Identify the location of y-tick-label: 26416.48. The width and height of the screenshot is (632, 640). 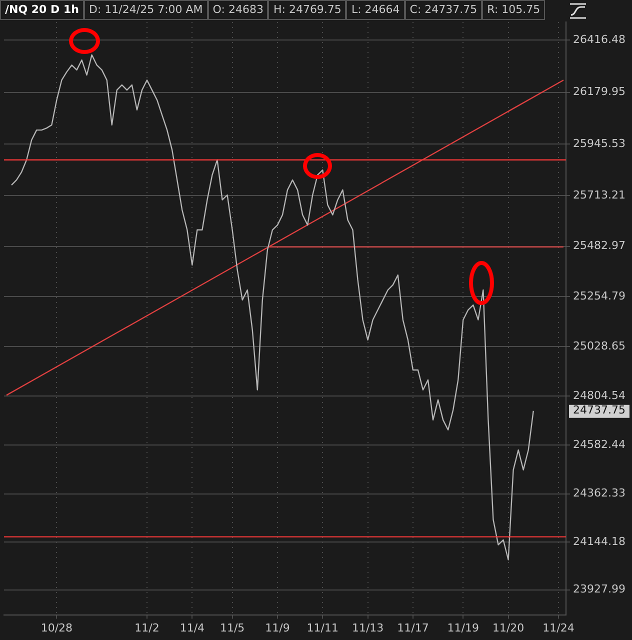
(599, 39).